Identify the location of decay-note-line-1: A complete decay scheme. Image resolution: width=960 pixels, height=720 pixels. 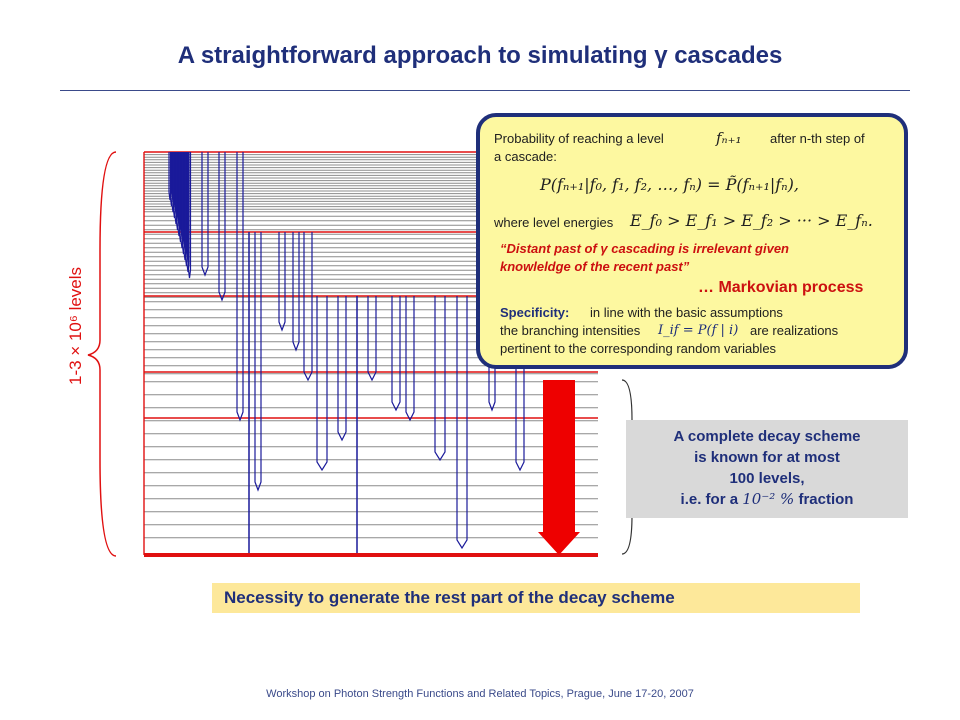
(767, 436).